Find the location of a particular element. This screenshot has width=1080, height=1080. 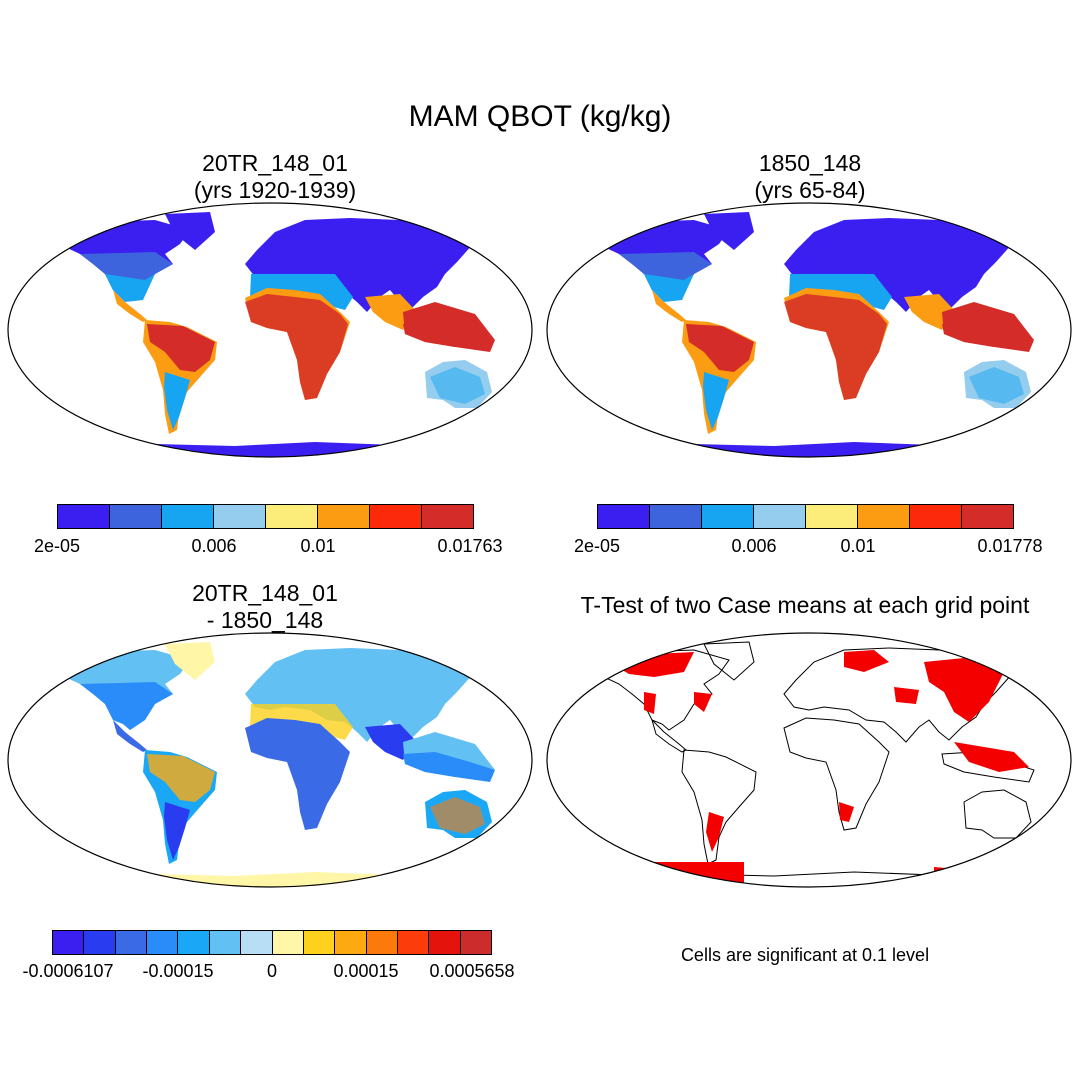

colorbar-c-label: -0.00015 is located at coordinates (178, 971).